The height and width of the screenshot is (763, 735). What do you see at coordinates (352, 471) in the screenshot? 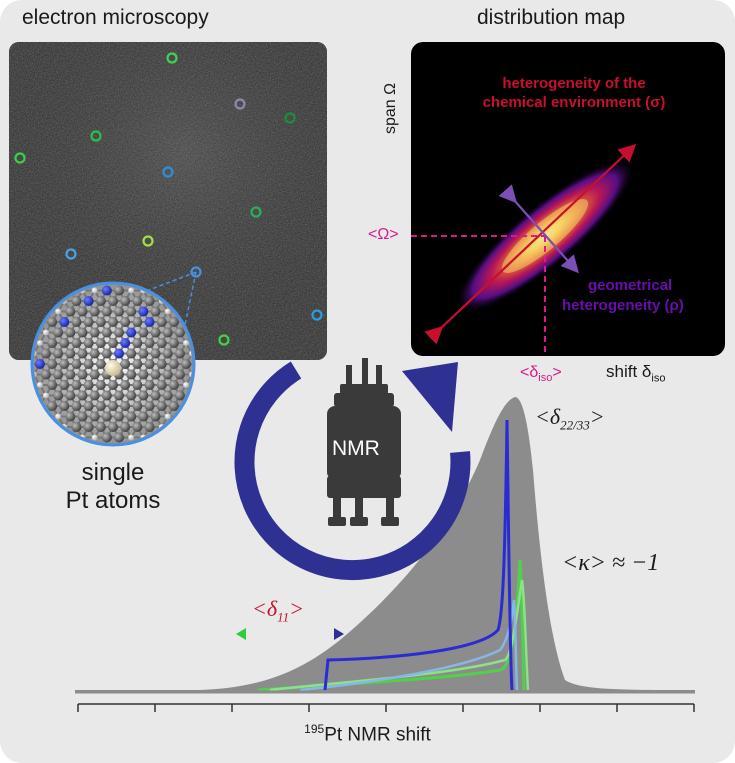
I see `nmr-cycle-arrow` at bounding box center [352, 471].